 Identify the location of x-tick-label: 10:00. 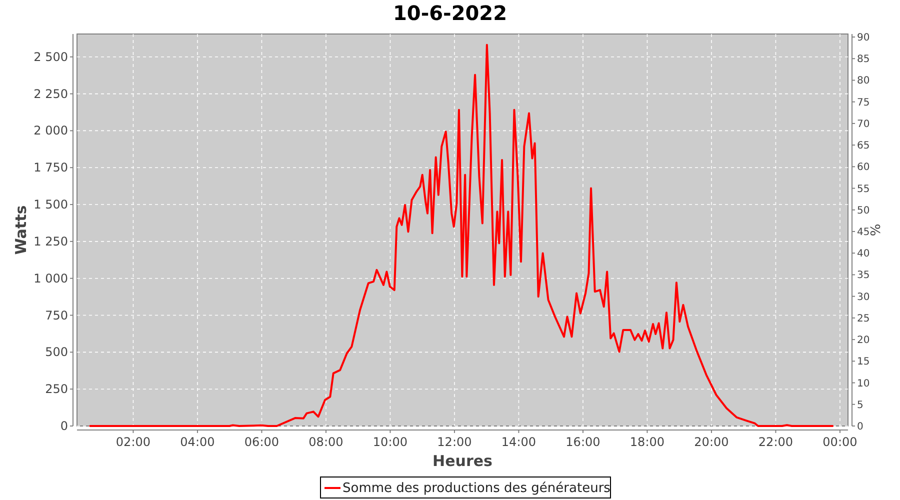
(390, 442).